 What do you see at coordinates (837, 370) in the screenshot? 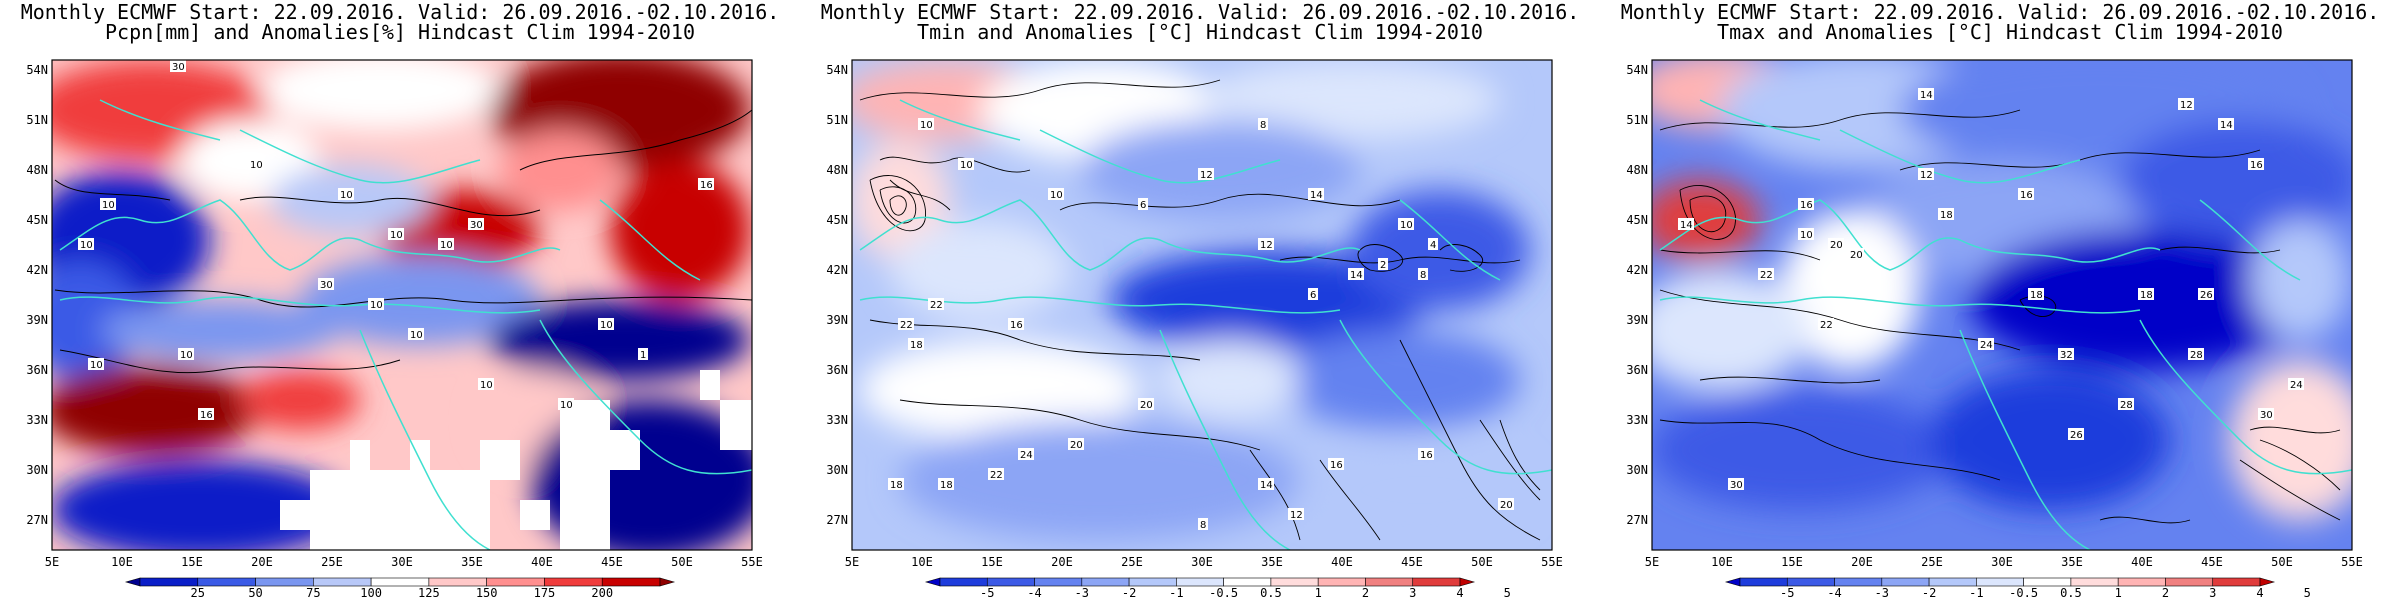
I see `svg-text: 36N` at bounding box center [837, 370].